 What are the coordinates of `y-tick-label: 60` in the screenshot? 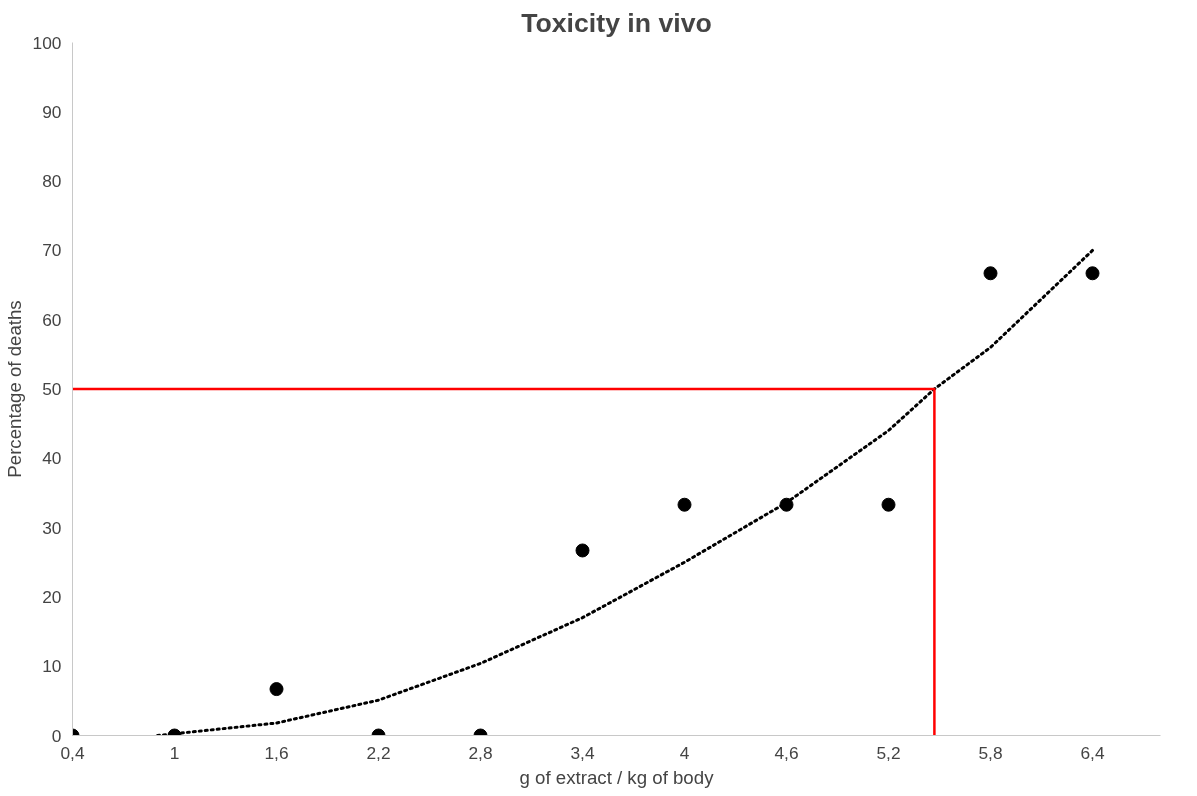 It's located at (52, 319).